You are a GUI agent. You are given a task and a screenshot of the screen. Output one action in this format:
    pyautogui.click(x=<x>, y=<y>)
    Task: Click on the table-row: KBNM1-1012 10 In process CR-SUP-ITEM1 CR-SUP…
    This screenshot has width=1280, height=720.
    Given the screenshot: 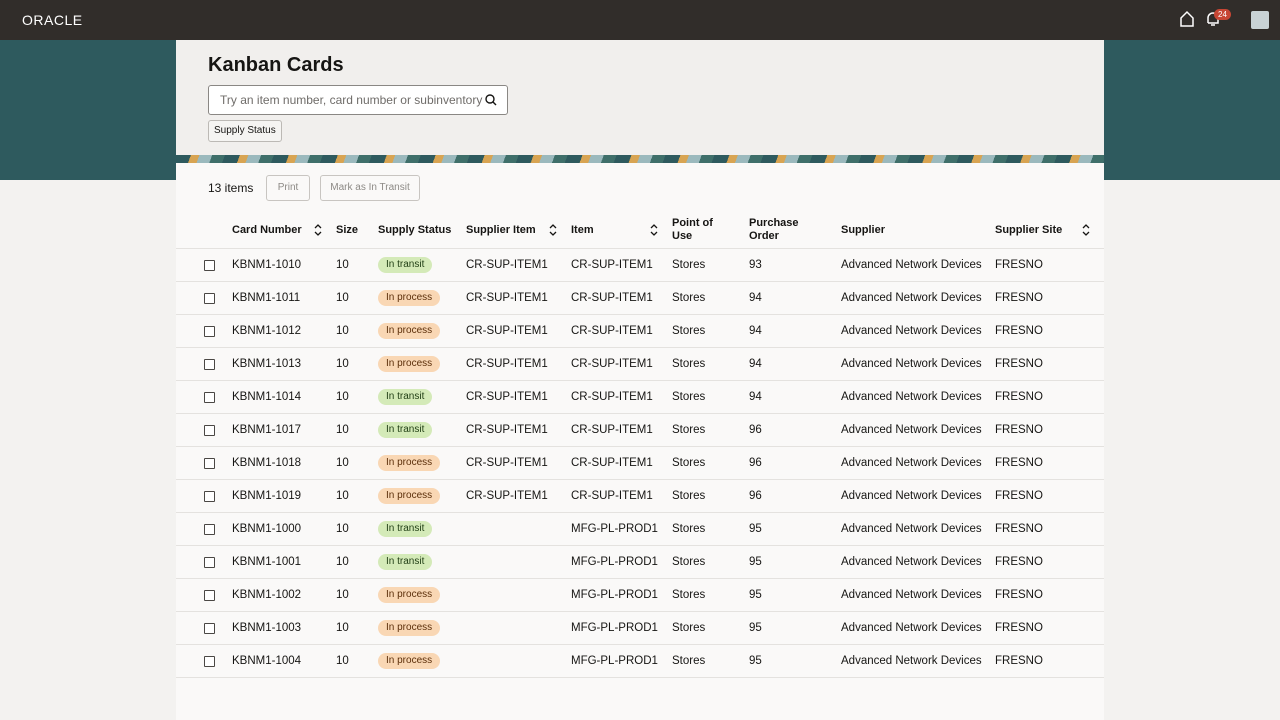 What is the action you would take?
    pyautogui.click(x=640, y=331)
    